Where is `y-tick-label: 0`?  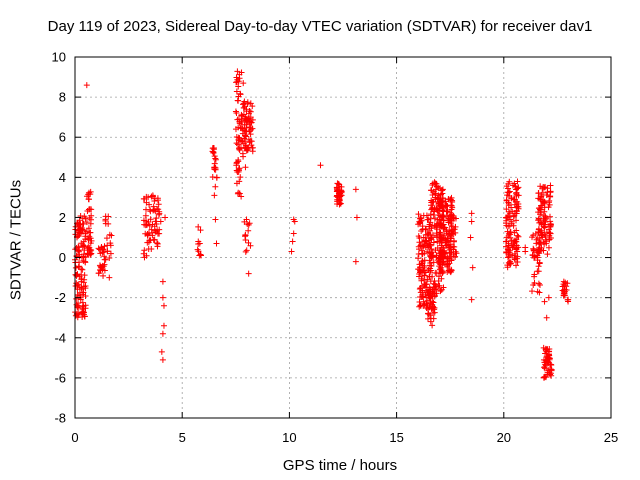 y-tick-label: 0 is located at coordinates (62, 257).